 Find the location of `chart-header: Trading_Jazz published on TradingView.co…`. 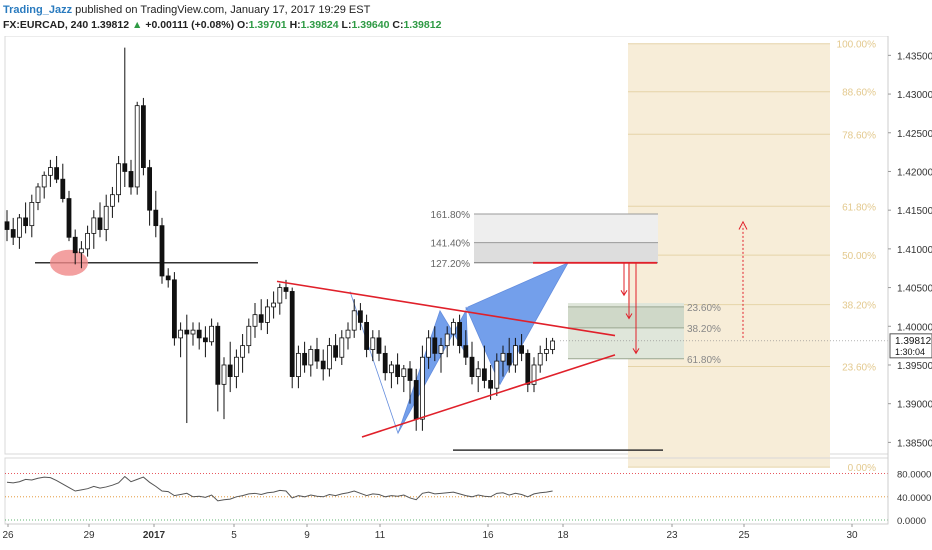

chart-header: Trading_Jazz published on TradingView.co… is located at coordinates (466, 18).